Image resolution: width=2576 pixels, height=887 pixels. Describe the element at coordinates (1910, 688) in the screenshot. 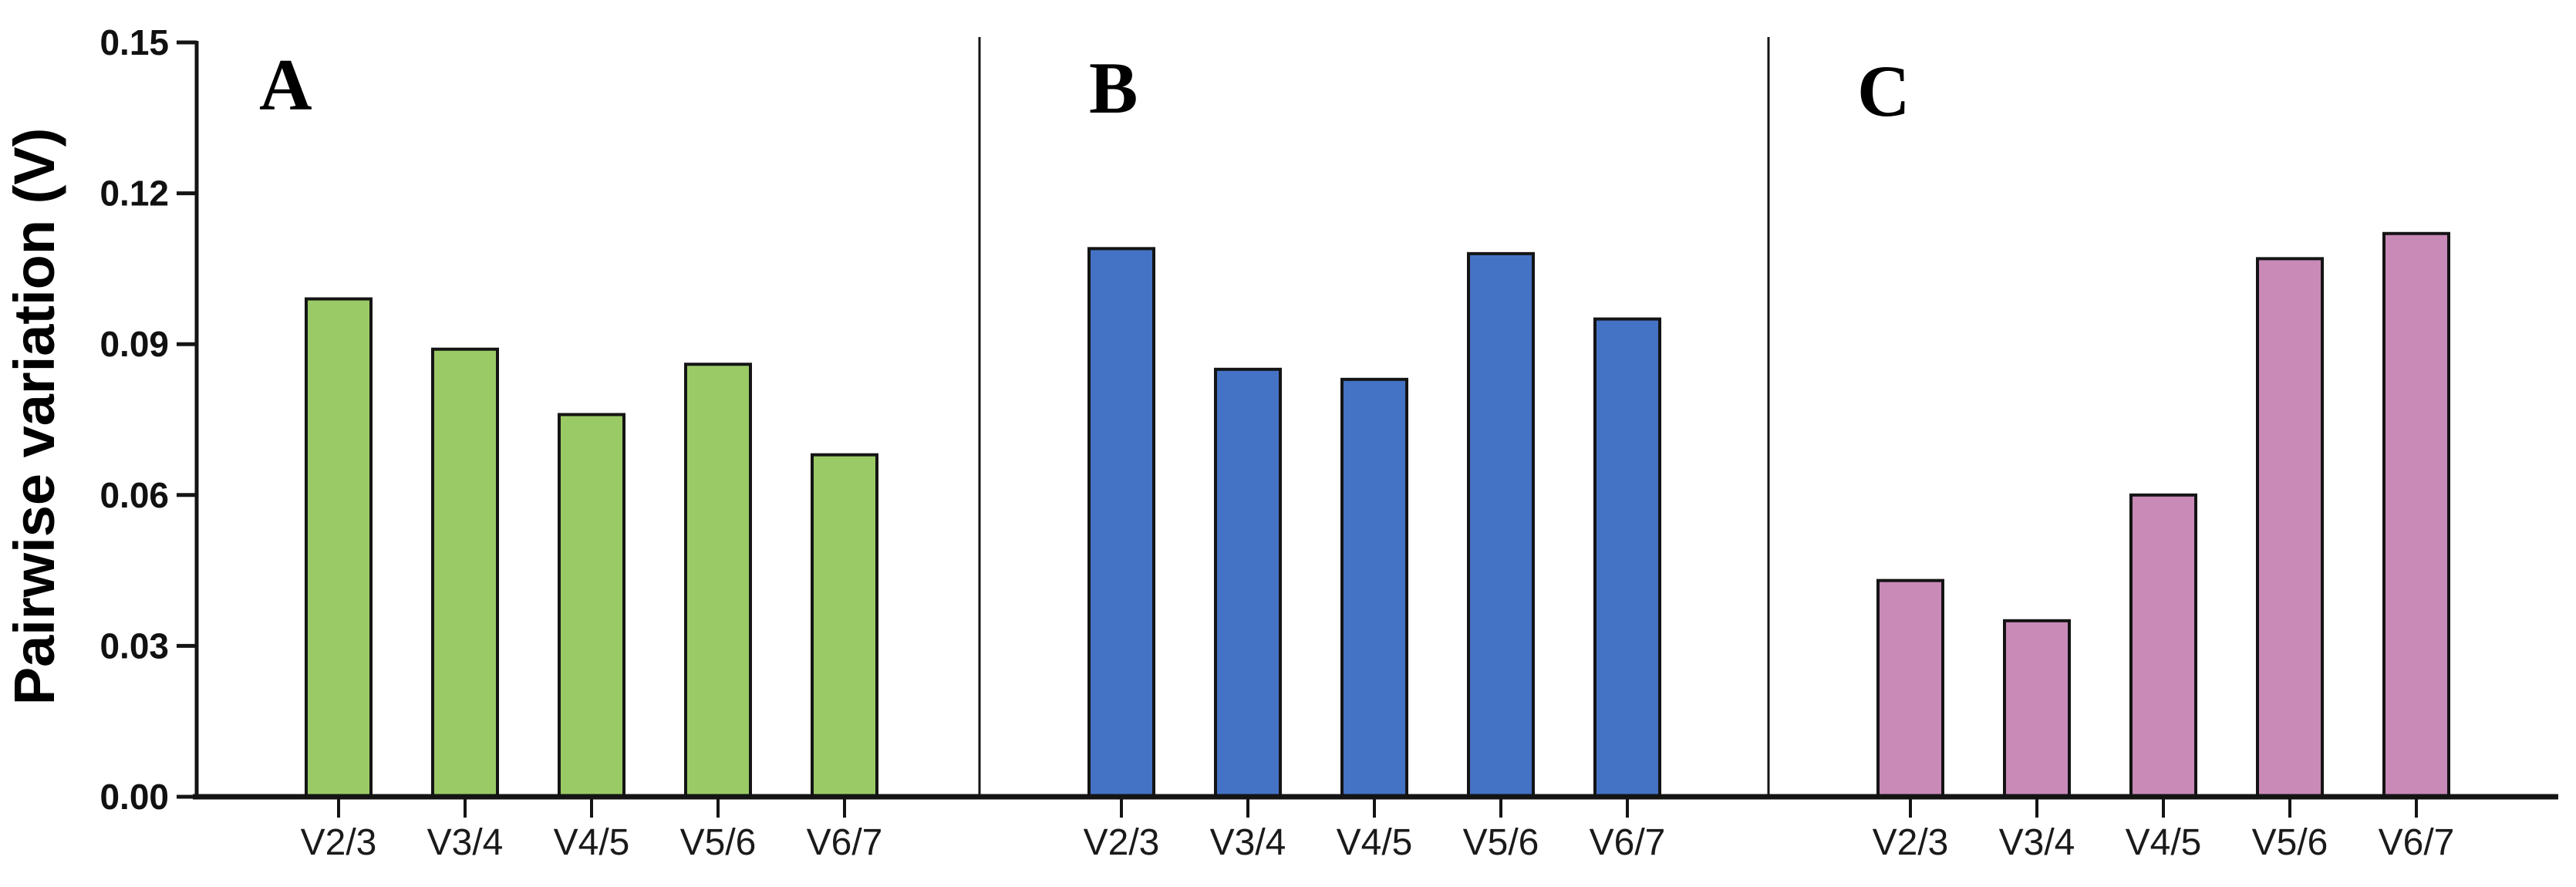

I see `bar-c-V2/3` at that location.